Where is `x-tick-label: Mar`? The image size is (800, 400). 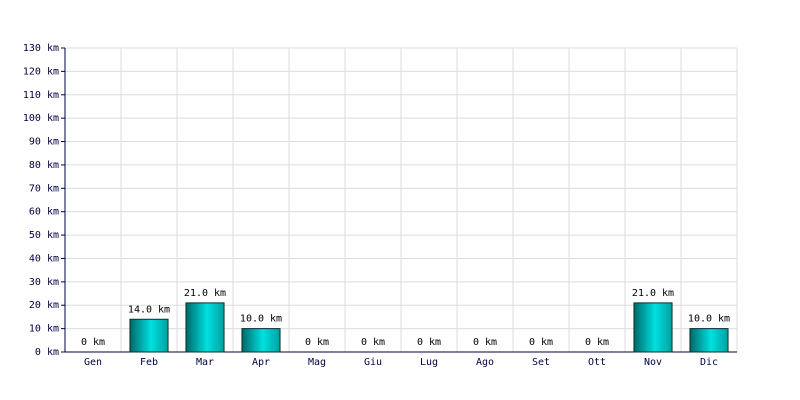
x-tick-label: Mar is located at coordinates (205, 362).